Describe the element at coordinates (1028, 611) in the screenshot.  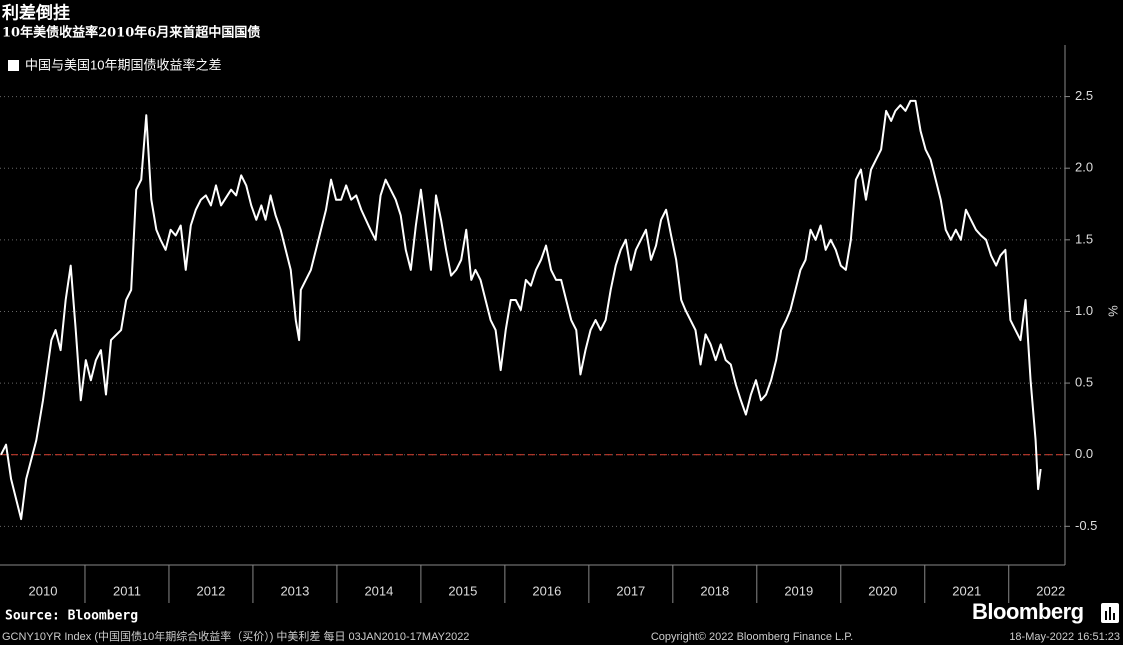
I see `logo: Bloomberg` at that location.